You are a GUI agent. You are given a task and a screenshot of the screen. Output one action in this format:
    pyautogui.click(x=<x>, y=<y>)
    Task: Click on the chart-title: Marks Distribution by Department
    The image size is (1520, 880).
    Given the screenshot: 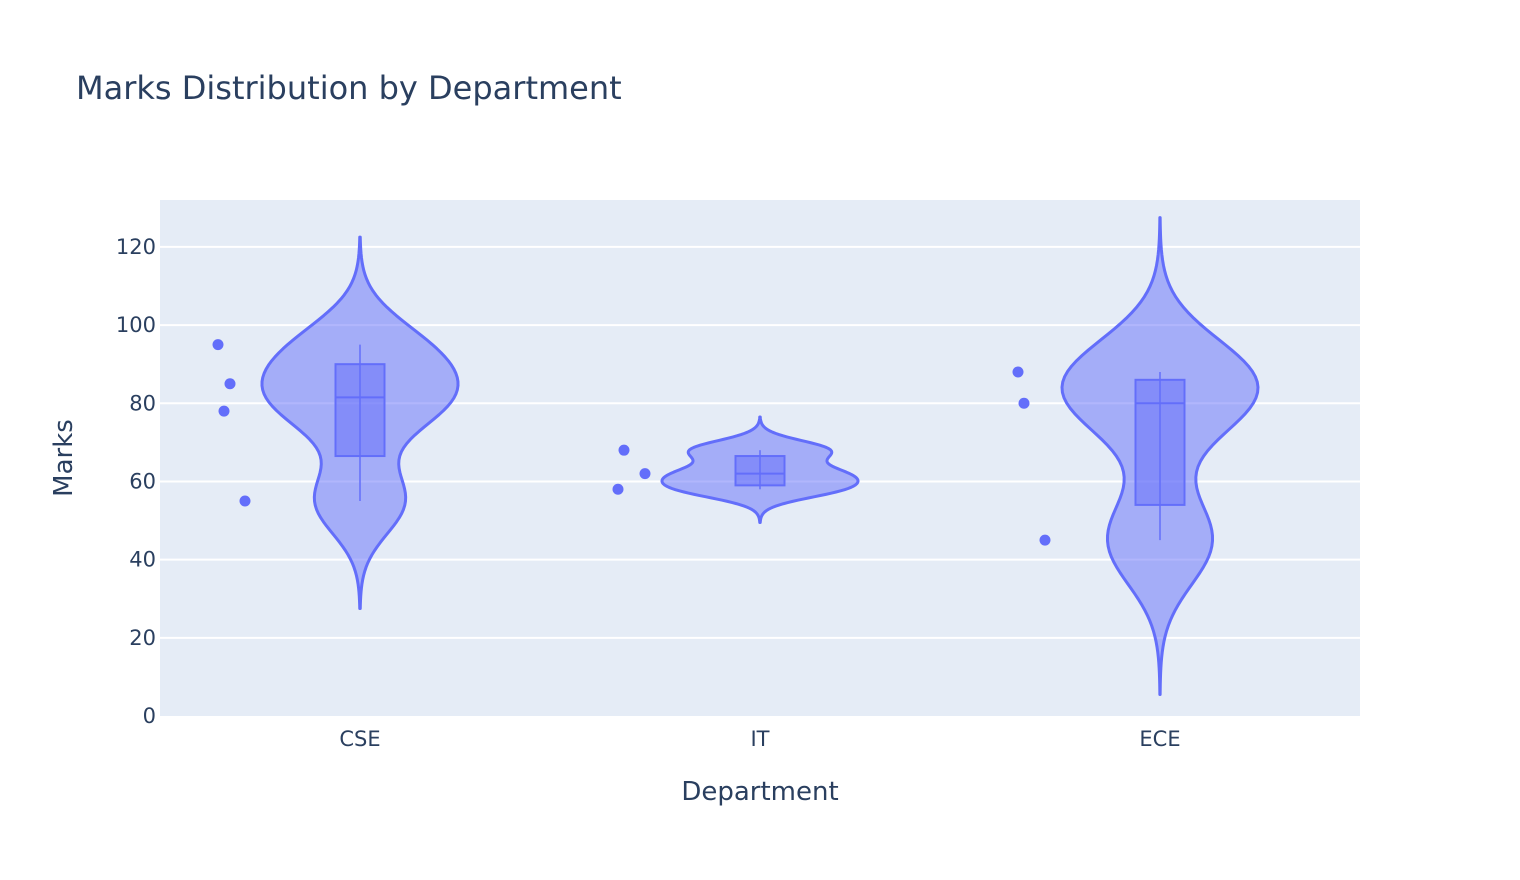 What is the action you would take?
    pyautogui.click(x=349, y=88)
    